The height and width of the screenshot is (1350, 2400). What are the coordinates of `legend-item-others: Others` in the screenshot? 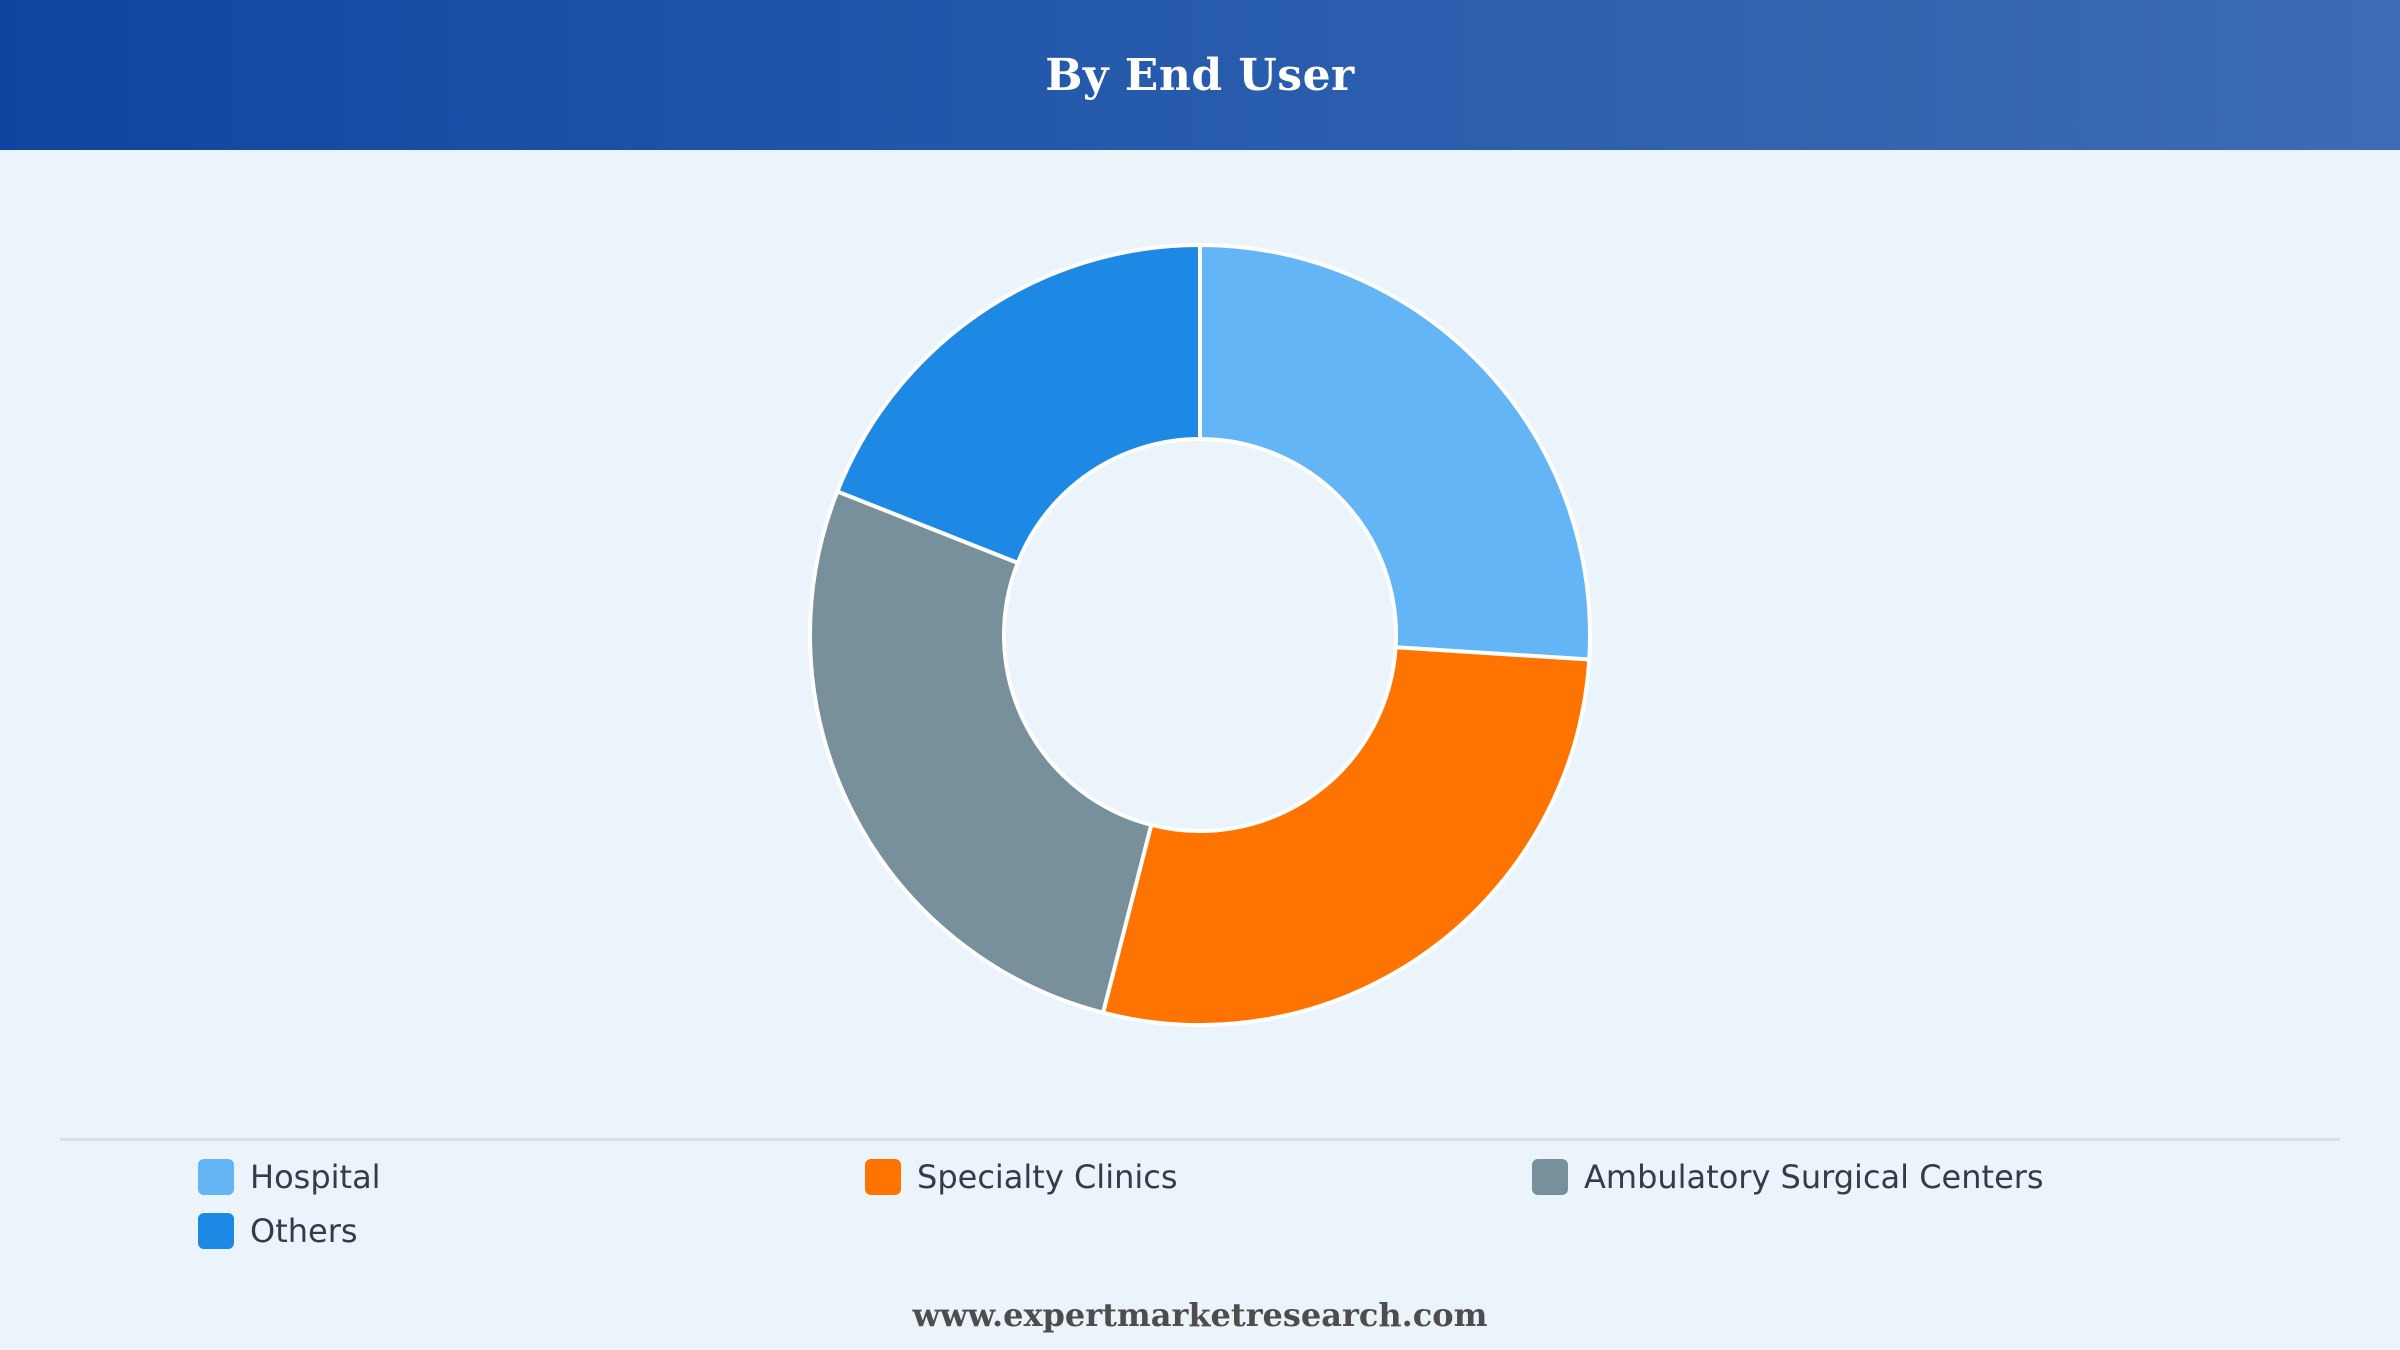 It's located at (278, 1231).